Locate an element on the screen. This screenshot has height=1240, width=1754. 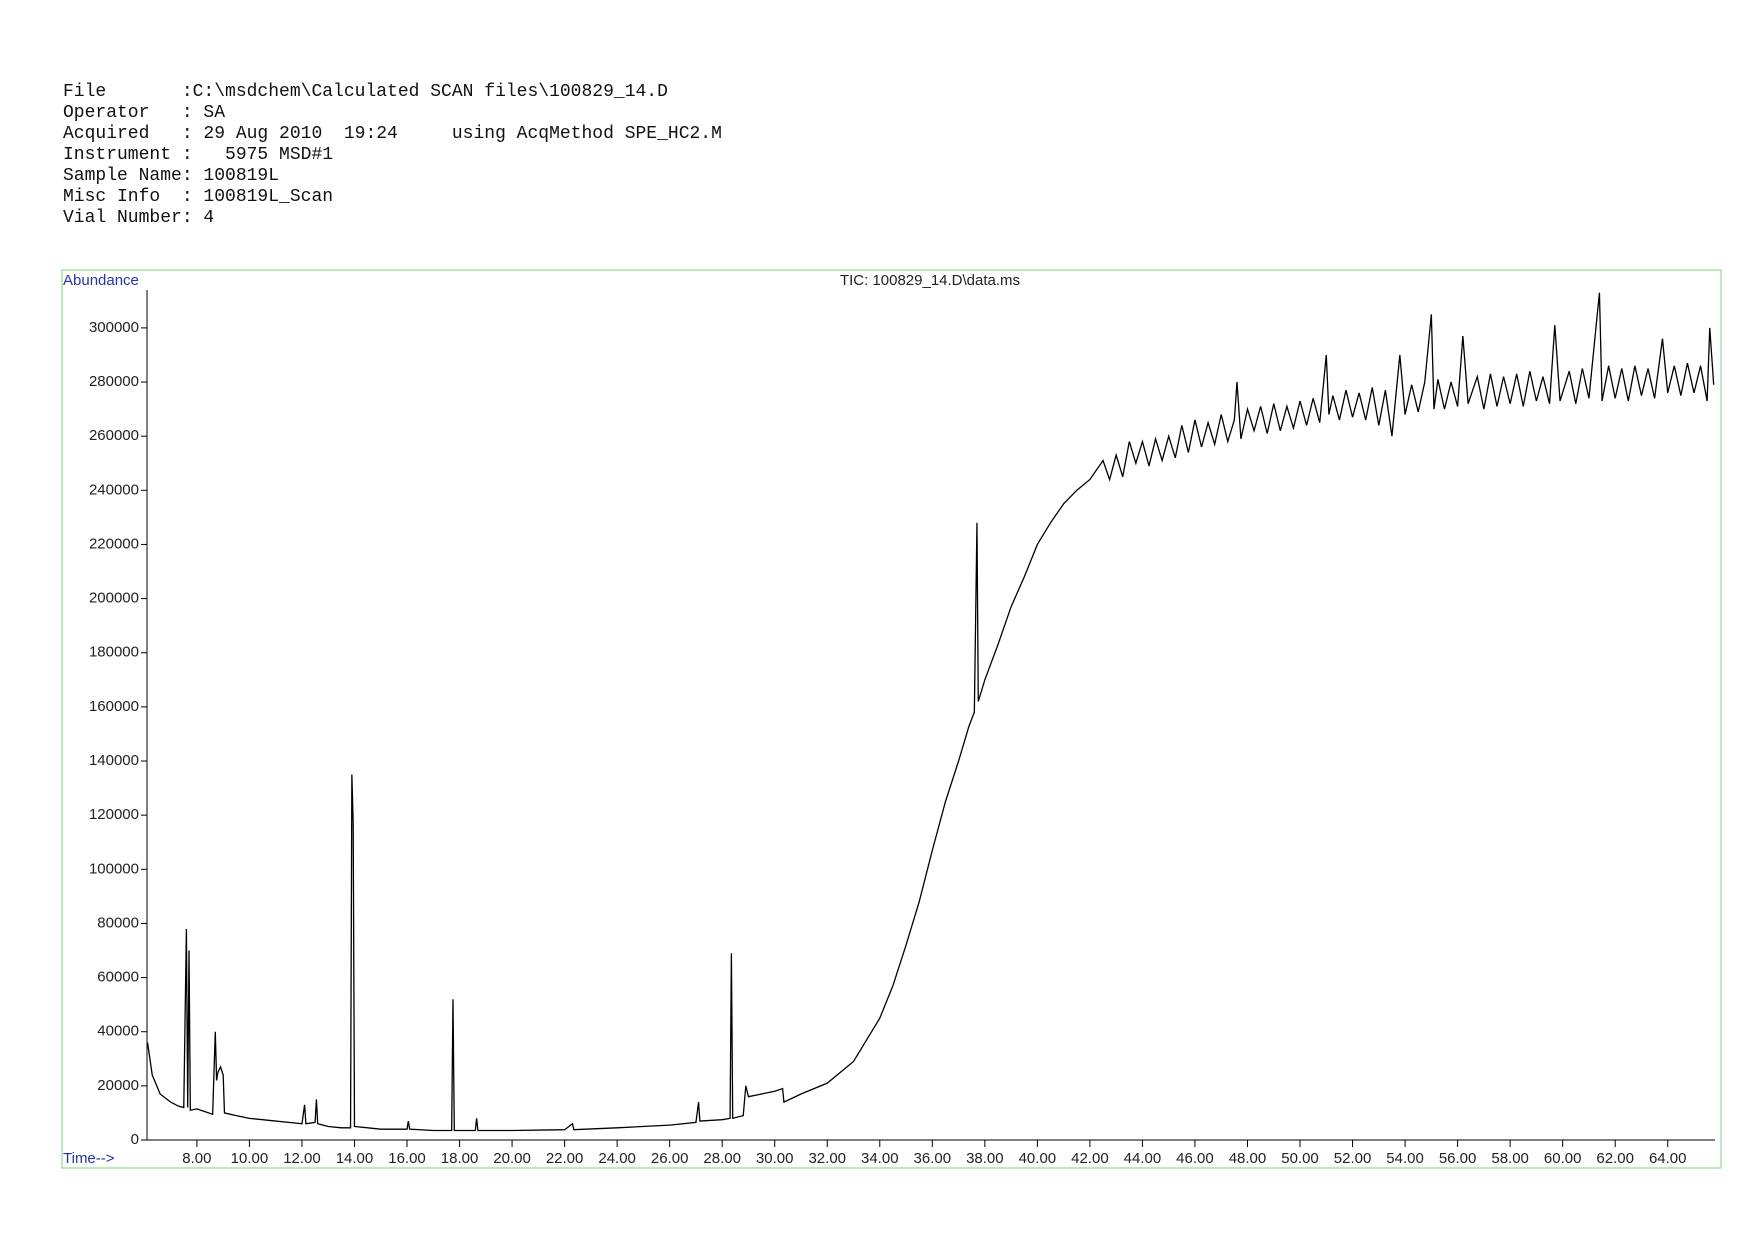
y-tick-label: 260000 is located at coordinates (114, 435).